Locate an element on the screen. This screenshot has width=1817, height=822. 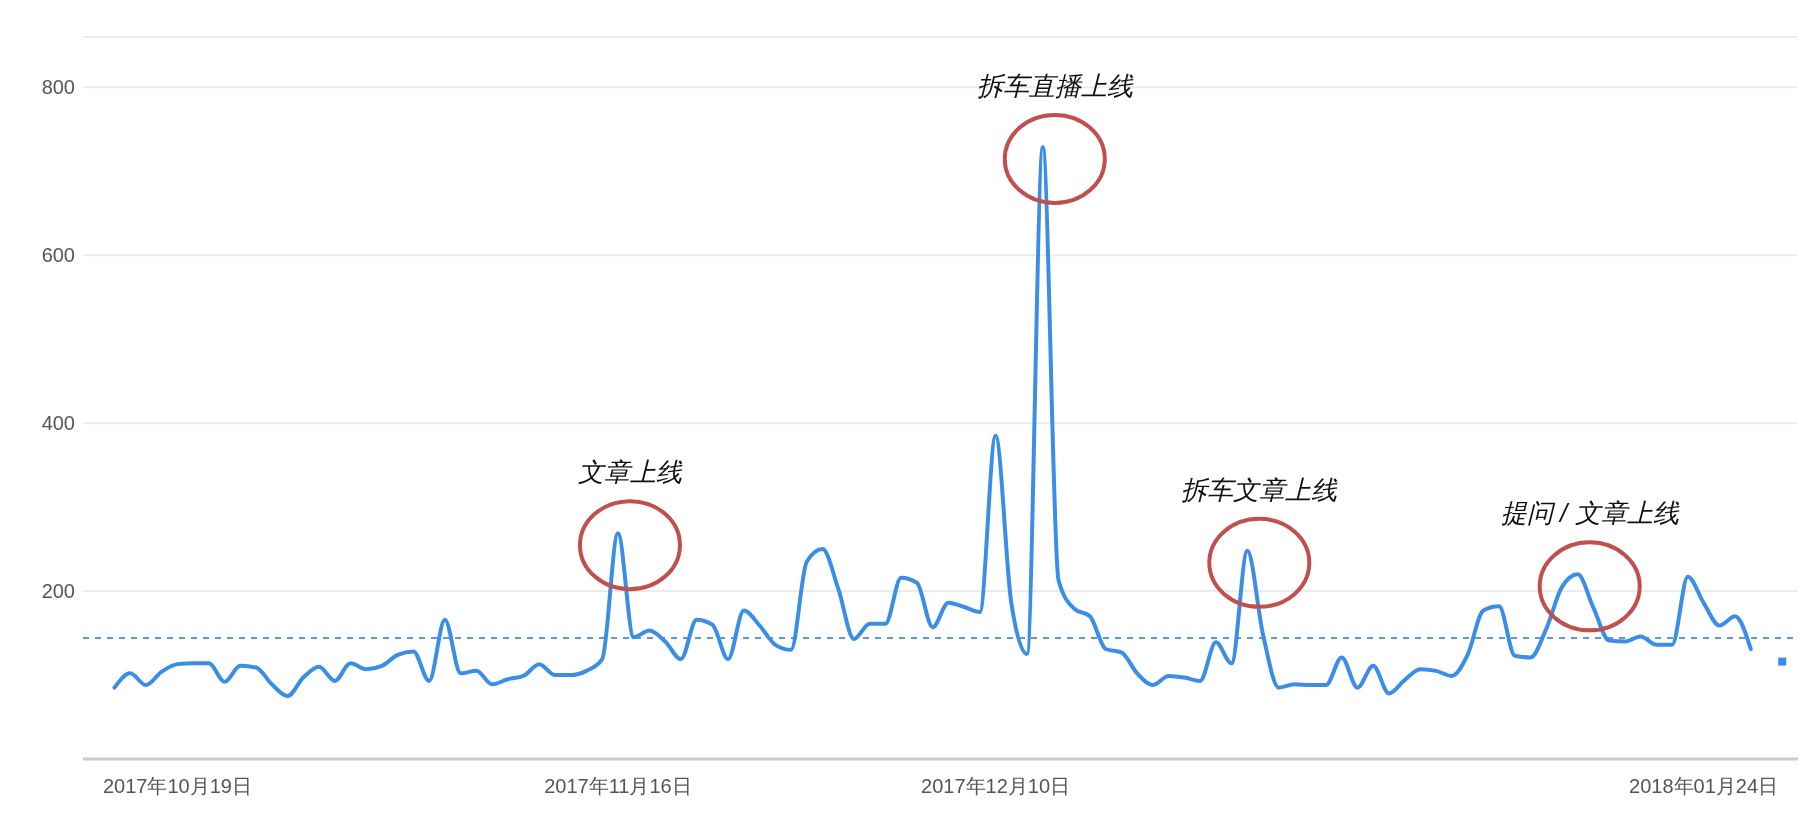
y-tick-label: 600 is located at coordinates (58, 255).